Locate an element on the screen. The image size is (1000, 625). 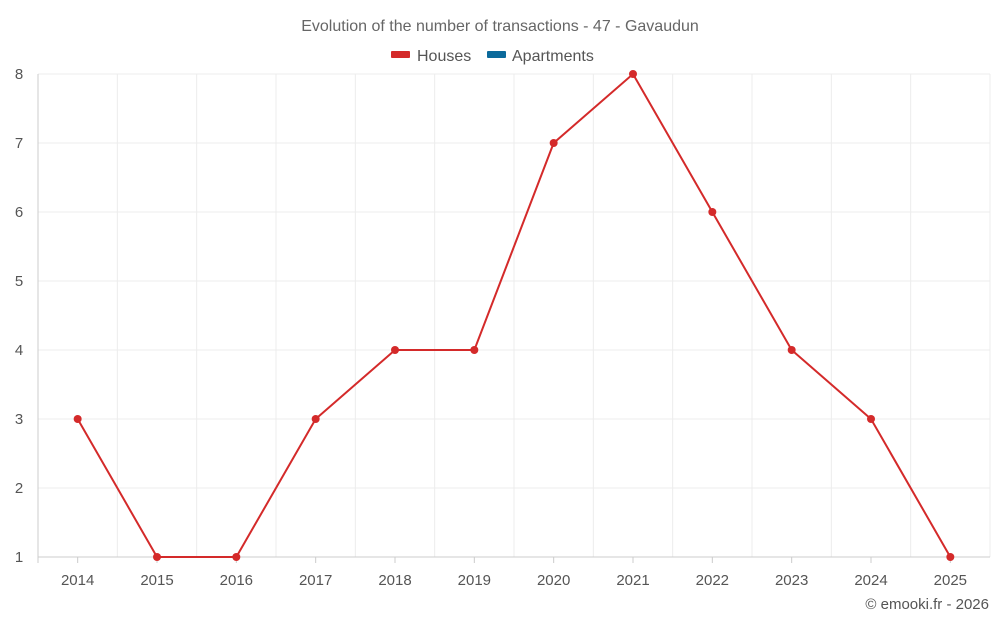
y-tick-label: 3 is located at coordinates (19, 419).